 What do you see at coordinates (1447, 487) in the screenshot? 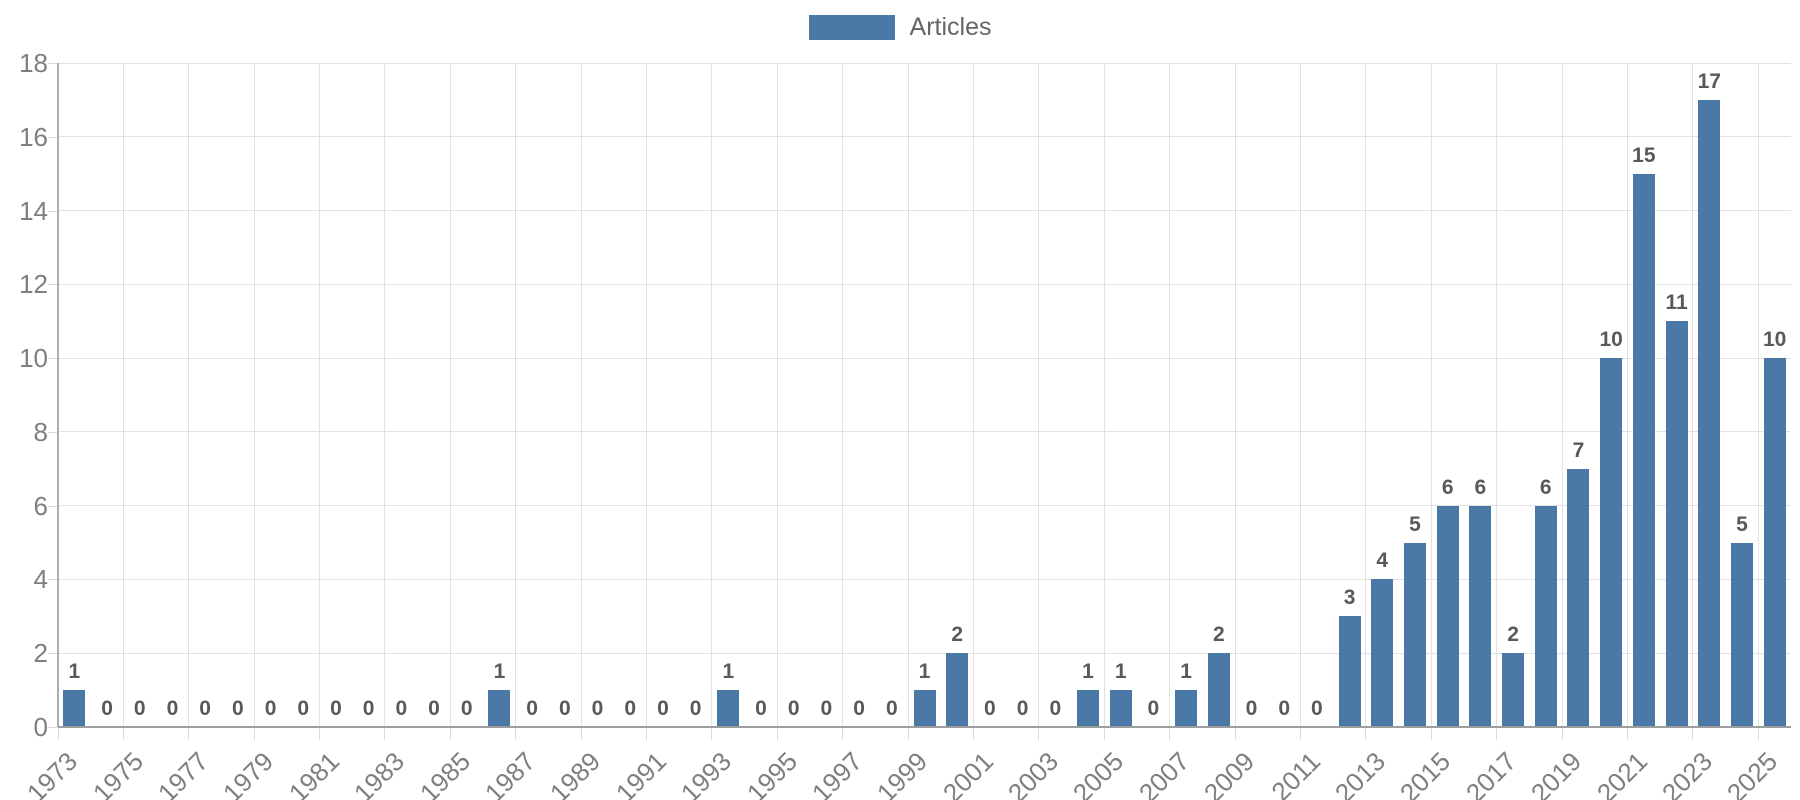
I see `value-label: 6` at bounding box center [1447, 487].